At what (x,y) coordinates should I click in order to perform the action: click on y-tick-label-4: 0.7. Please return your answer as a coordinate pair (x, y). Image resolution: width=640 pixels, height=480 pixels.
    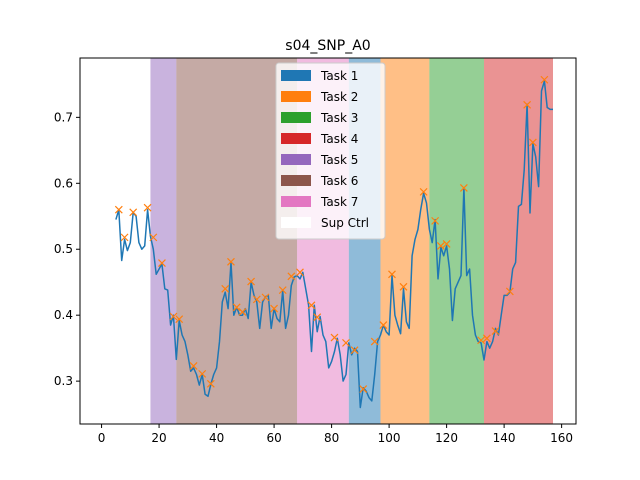
    Looking at the image, I should click on (63, 117).